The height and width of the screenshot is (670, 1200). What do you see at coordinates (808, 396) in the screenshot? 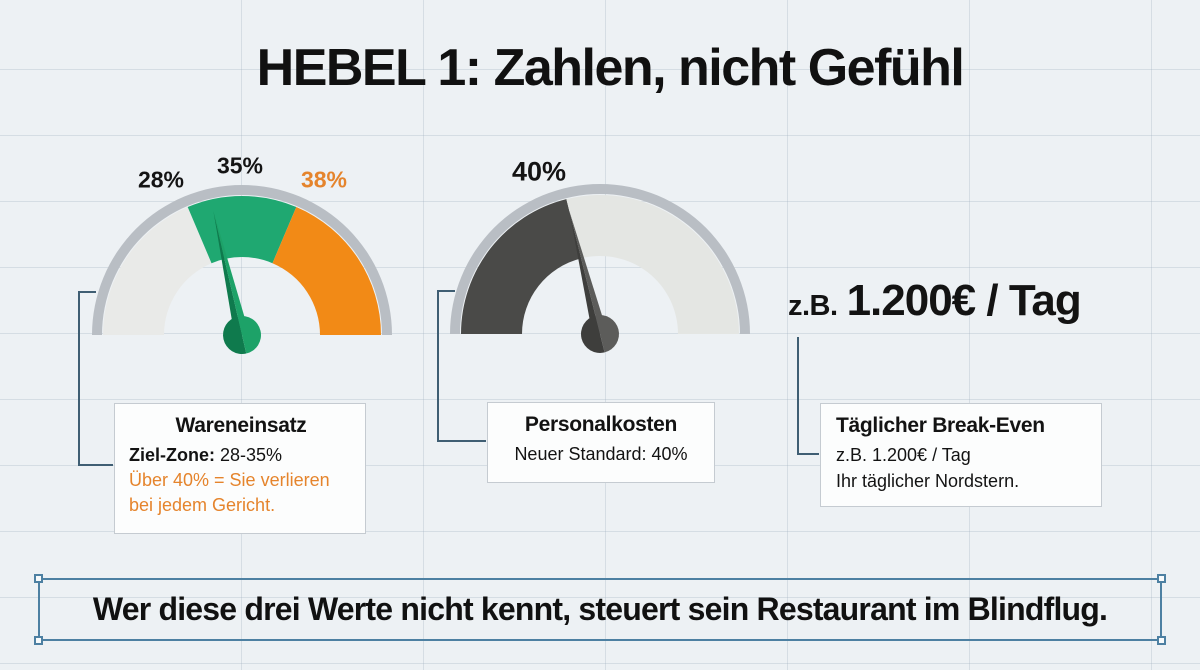
I see `connector-break-even` at bounding box center [808, 396].